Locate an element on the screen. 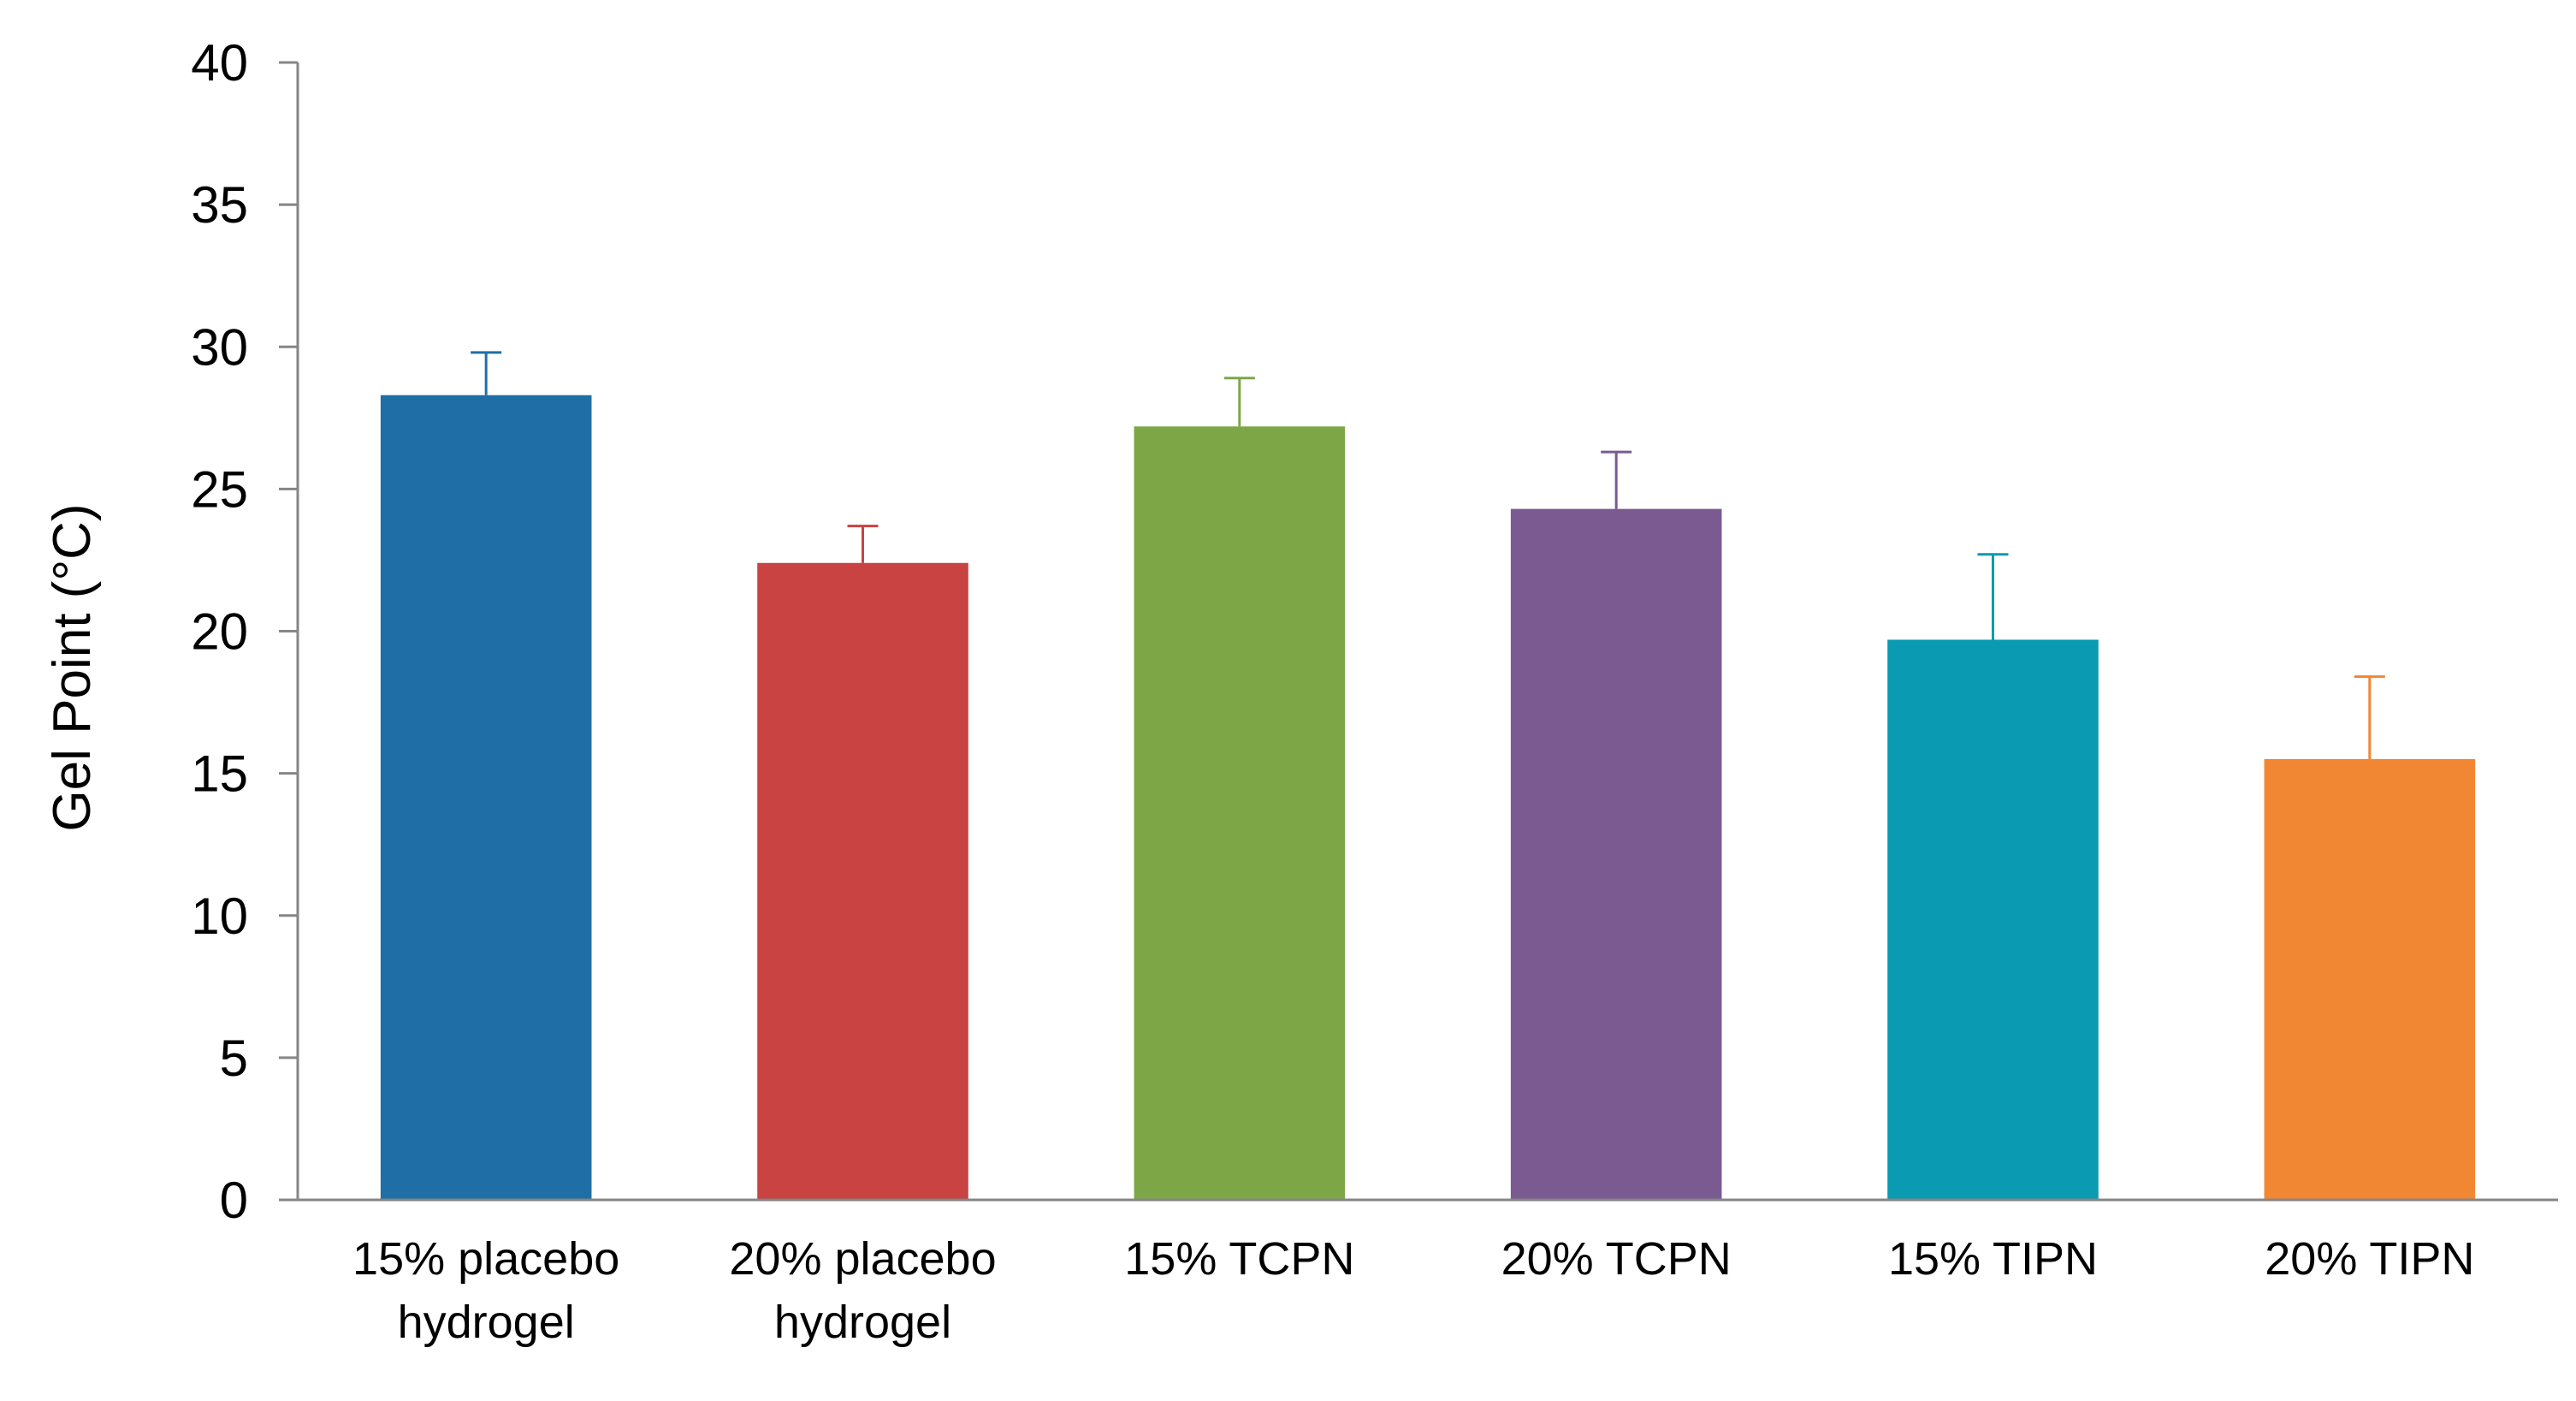 The image size is (2576, 1401). y-axis-label: Gel Point (°C) is located at coordinates (73, 667).